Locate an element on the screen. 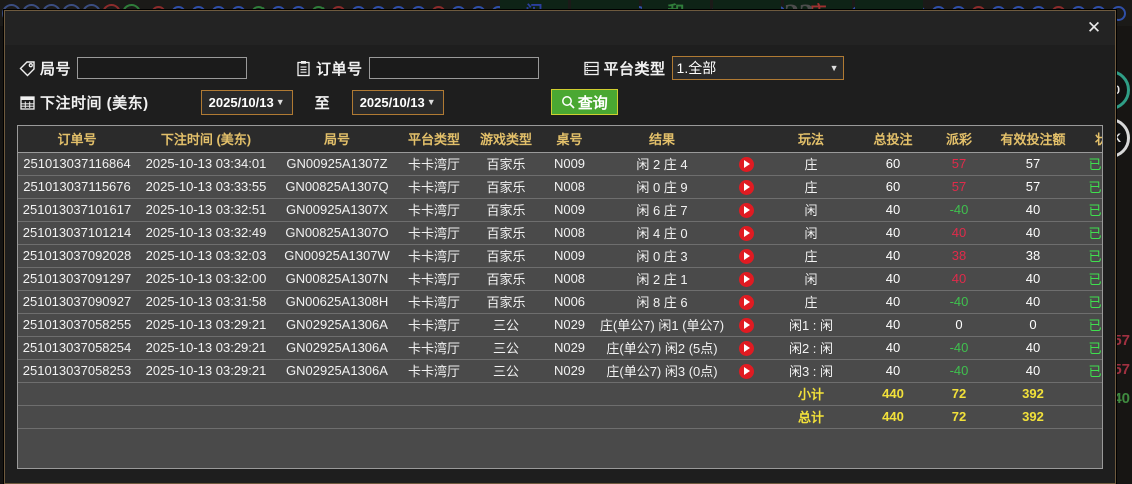 This screenshot has height=484, width=1132. col-platform-type: 平台类型 is located at coordinates (434, 139).